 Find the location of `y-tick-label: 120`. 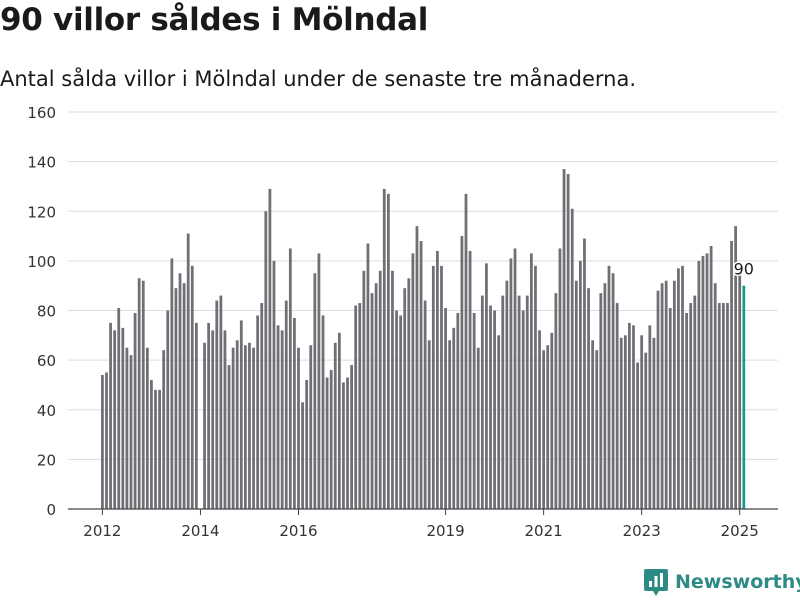

y-tick-label: 120 is located at coordinates (41, 212).